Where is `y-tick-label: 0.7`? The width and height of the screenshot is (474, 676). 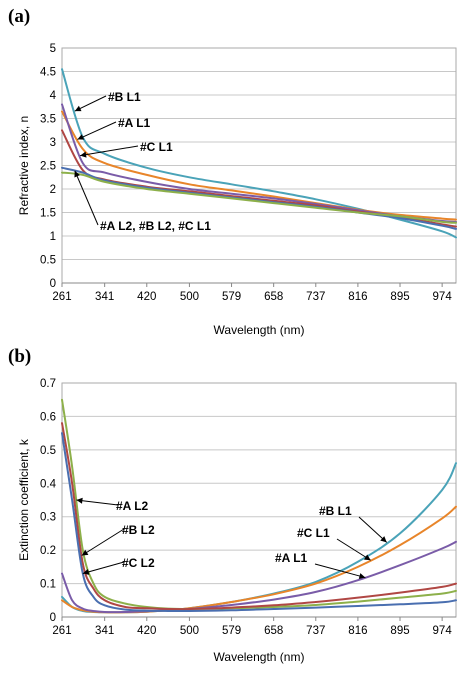 y-tick-label: 0.7 is located at coordinates (48, 384).